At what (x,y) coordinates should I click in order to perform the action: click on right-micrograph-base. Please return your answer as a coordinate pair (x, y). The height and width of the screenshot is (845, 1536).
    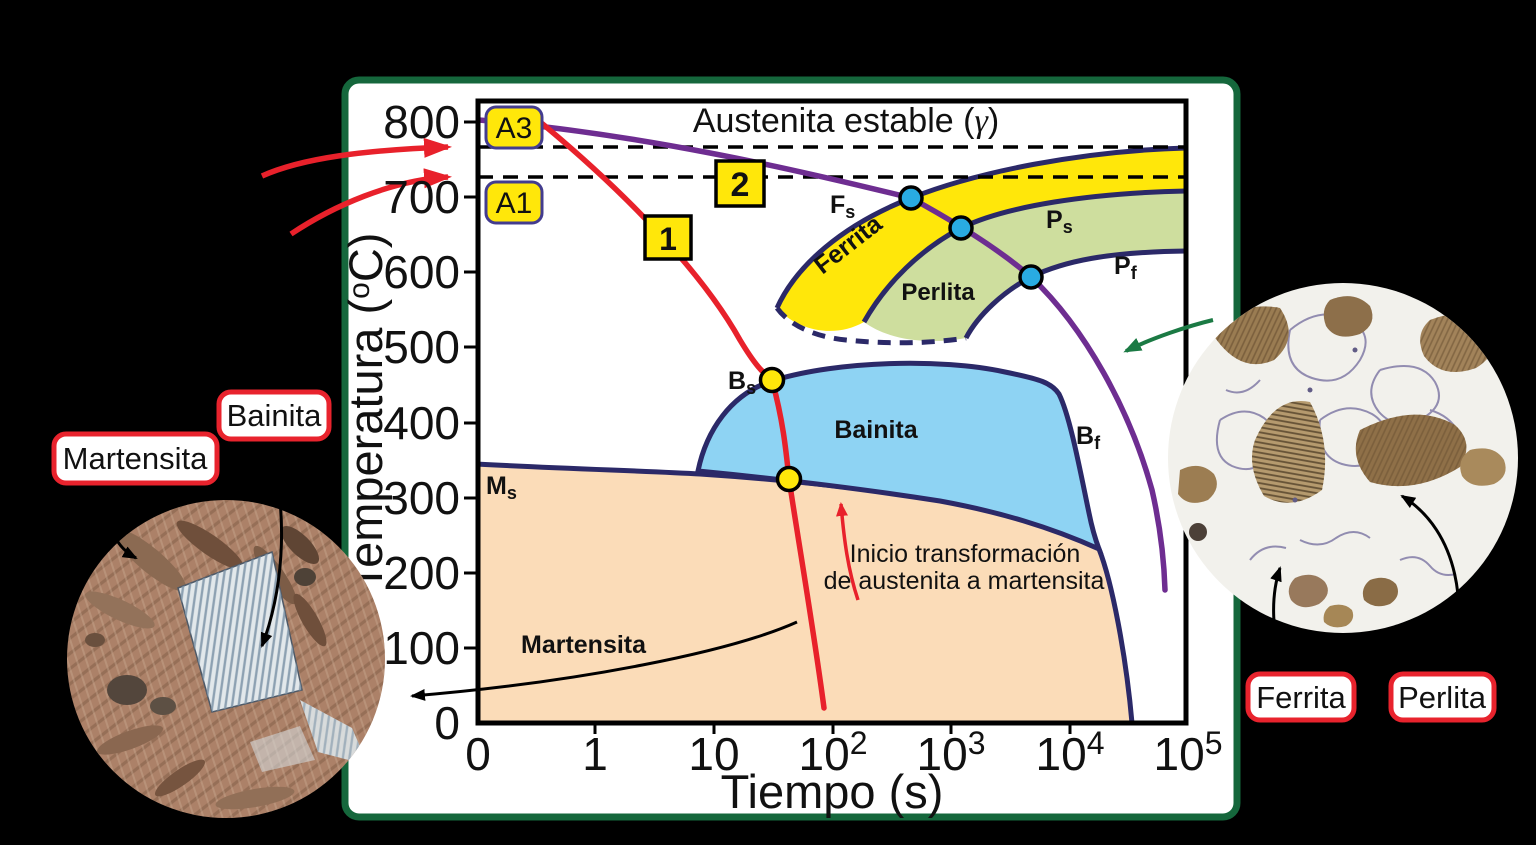
    Looking at the image, I should click on (1343, 458).